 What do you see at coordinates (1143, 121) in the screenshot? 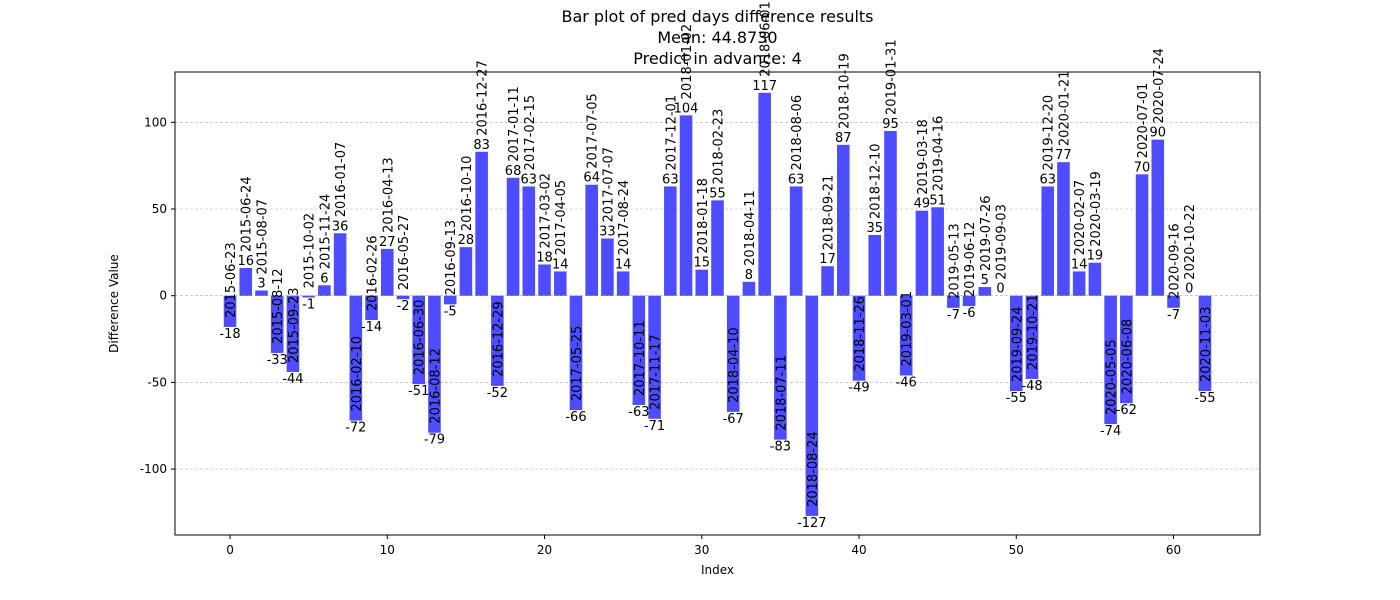
I see `bar-date-label: 2020-07-01` at bounding box center [1143, 121].